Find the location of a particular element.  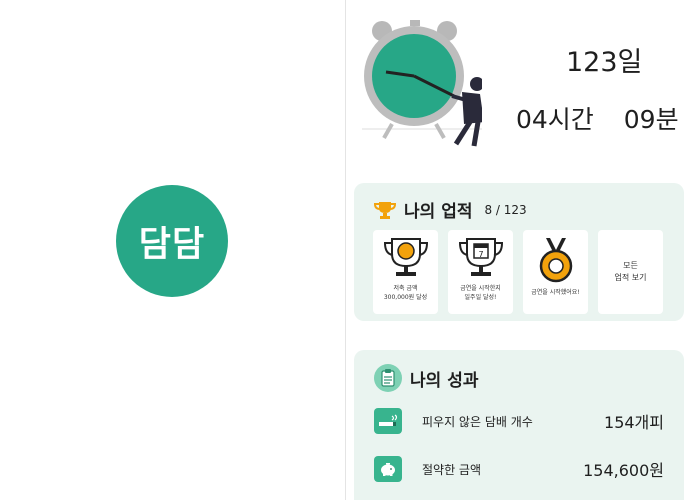

medal-icon is located at coordinates (555, 260).